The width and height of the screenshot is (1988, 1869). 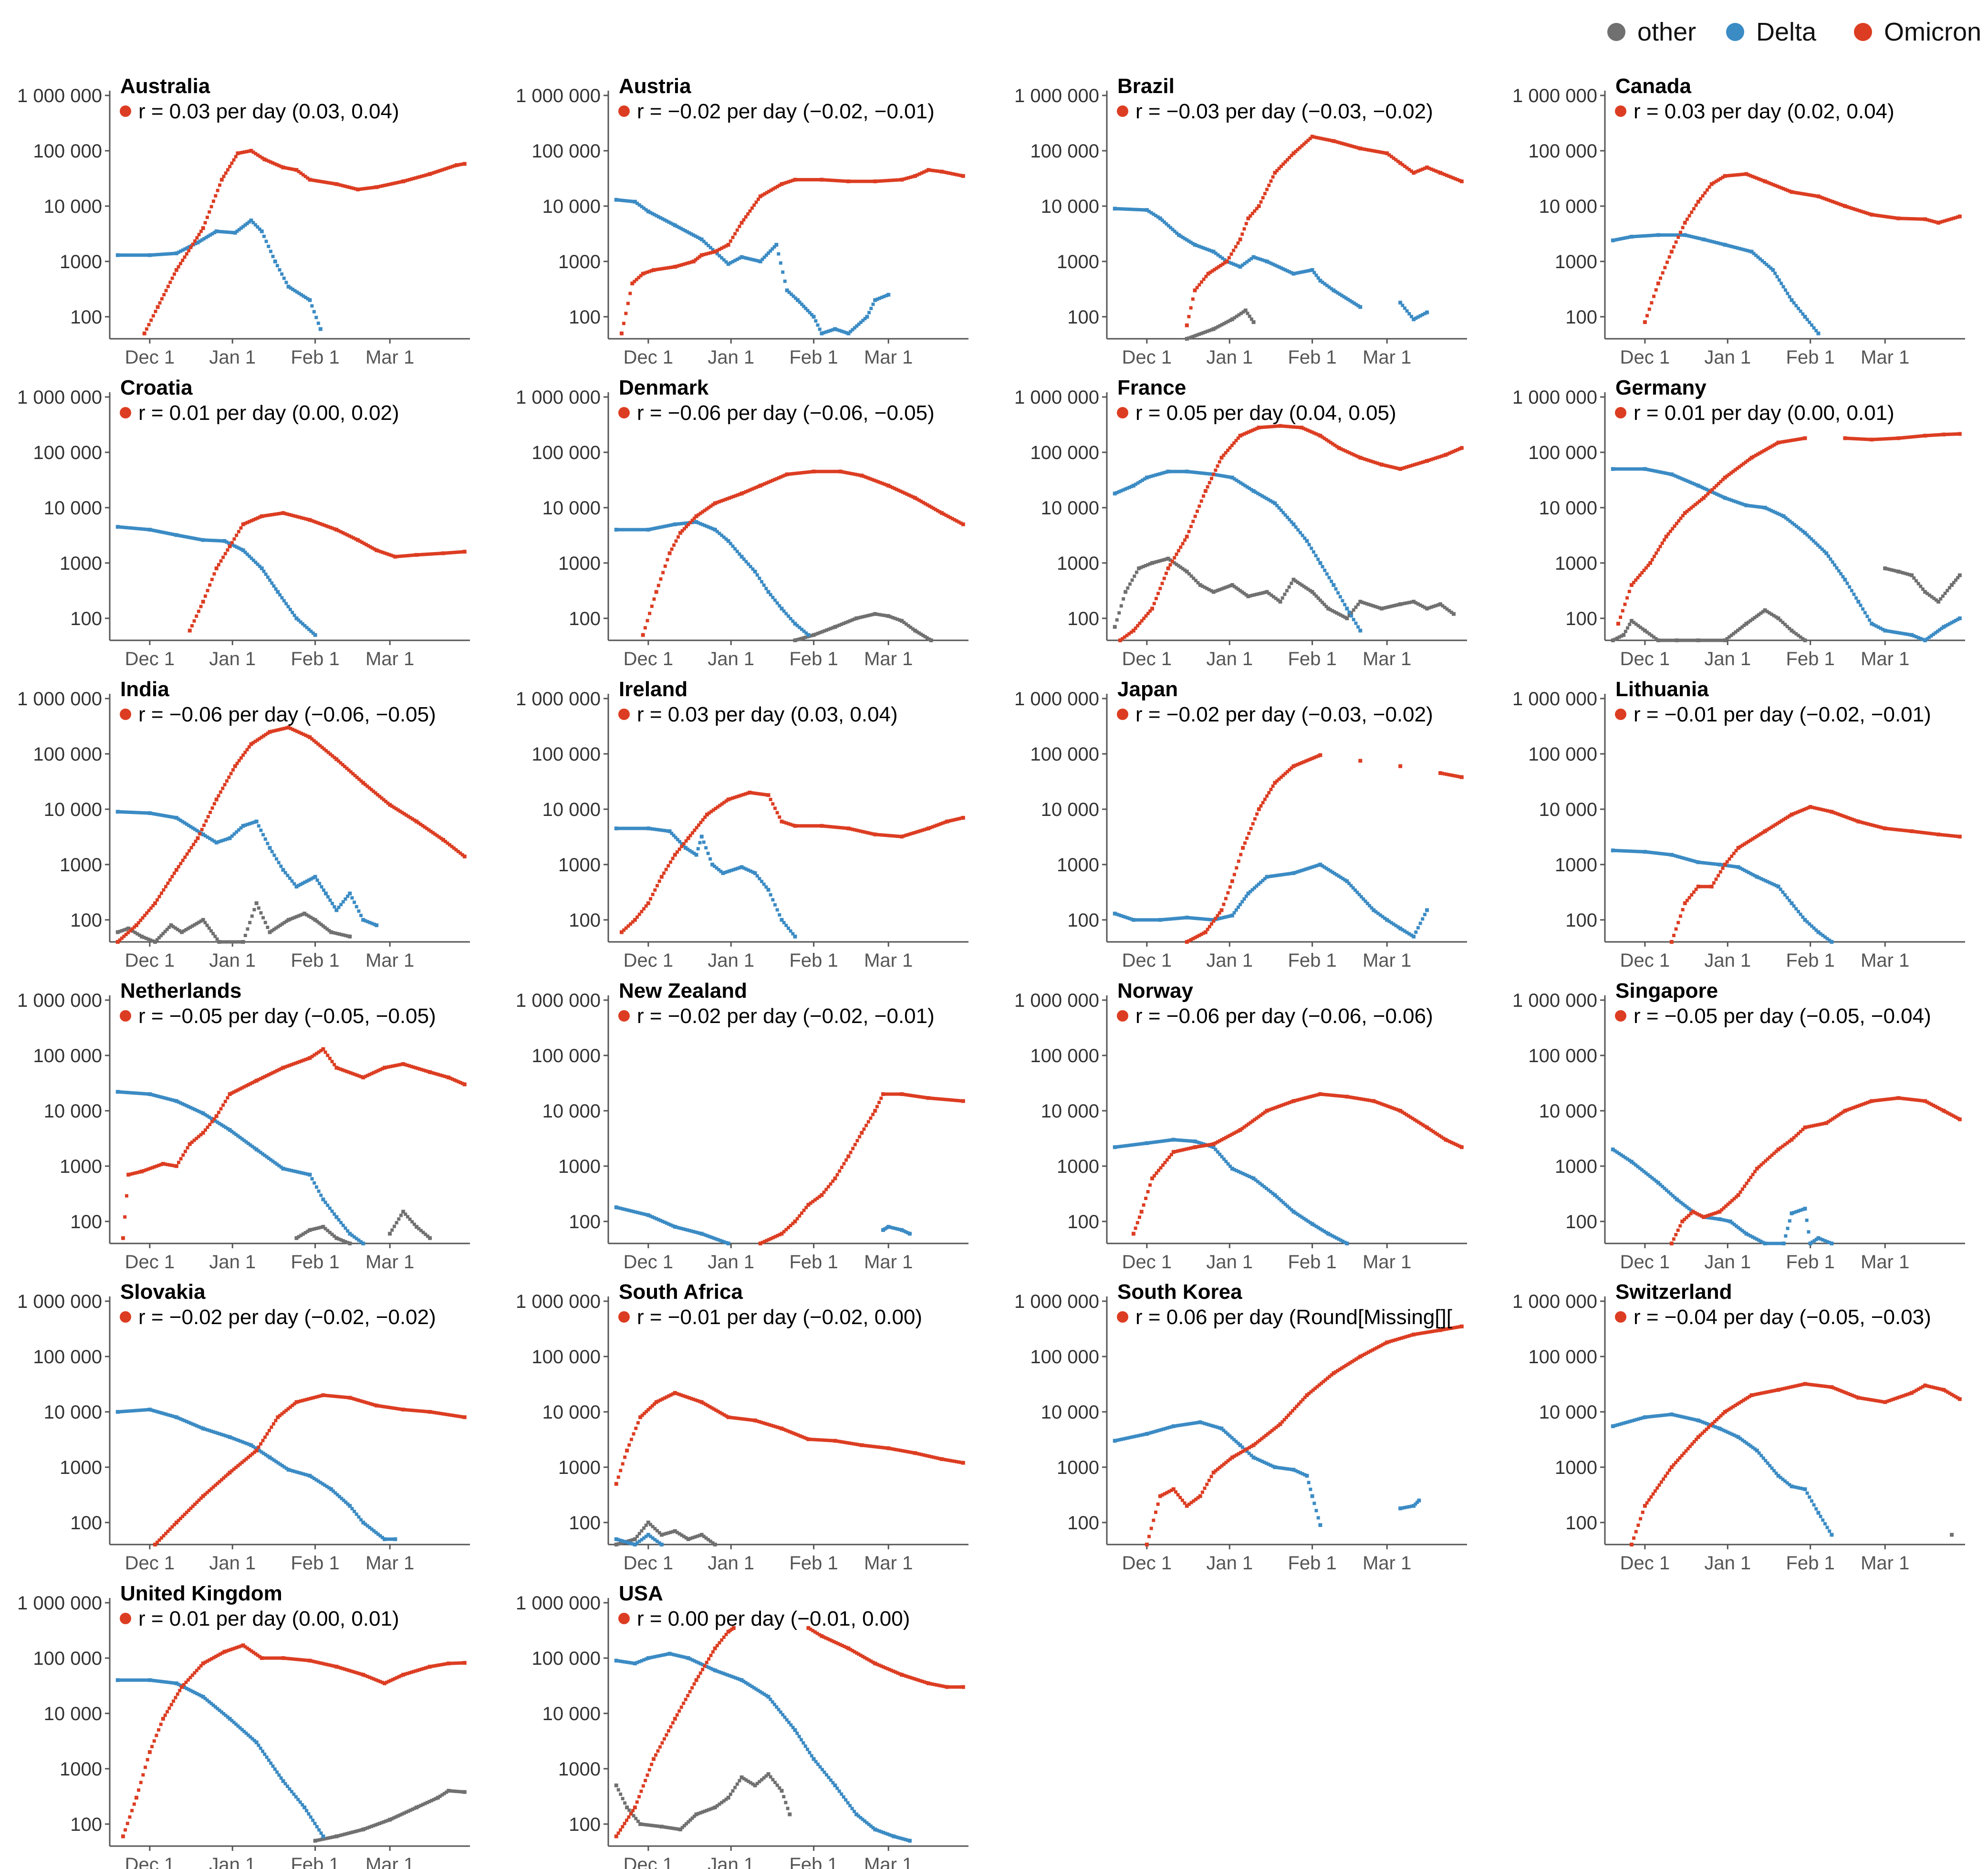 What do you see at coordinates (1786, 604) in the screenshot?
I see `series-other` at bounding box center [1786, 604].